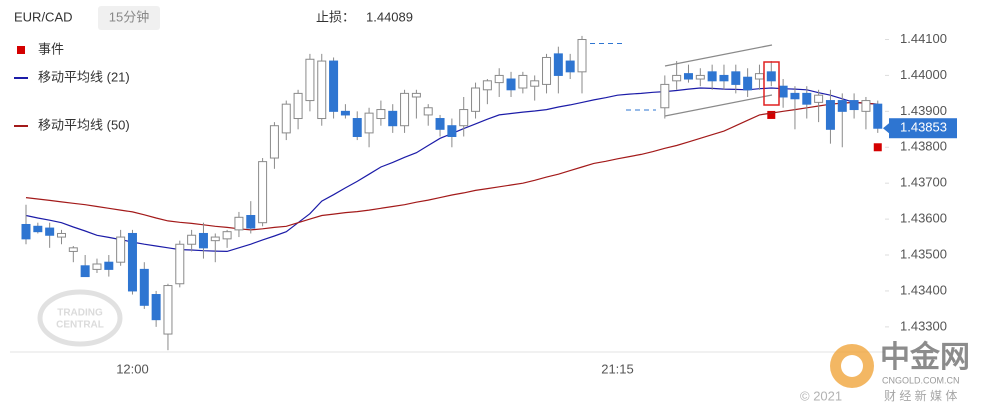 This screenshot has width=988, height=417. What do you see at coordinates (923, 38) in the screenshot?
I see `y-tick-label: 1.44100` at bounding box center [923, 38].